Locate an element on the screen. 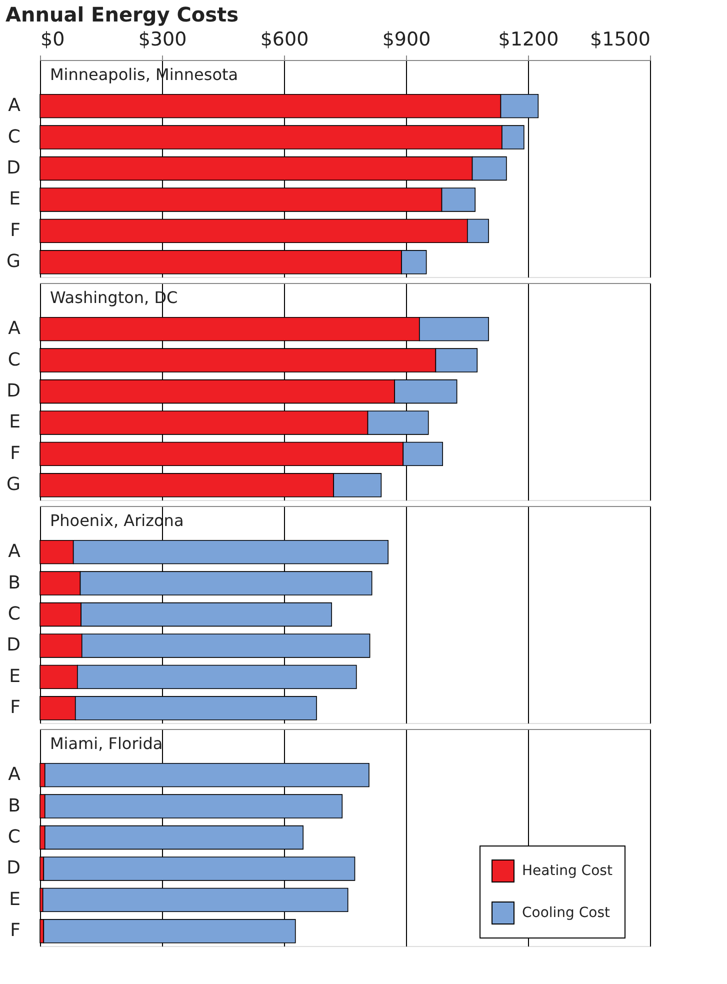 The width and height of the screenshot is (727, 984). x-tick-label: $0 is located at coordinates (52, 39).